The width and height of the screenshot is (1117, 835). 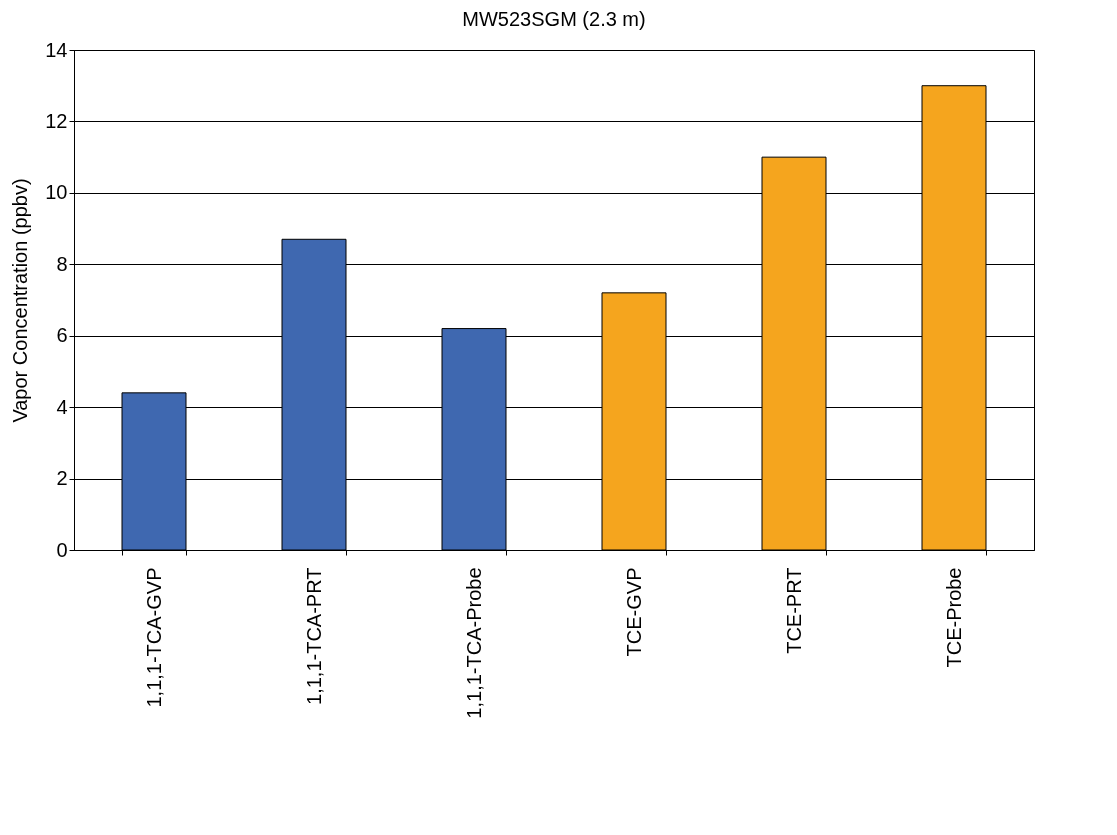 I want to click on x-tick-label: TCE-PRT, so click(x=793, y=610).